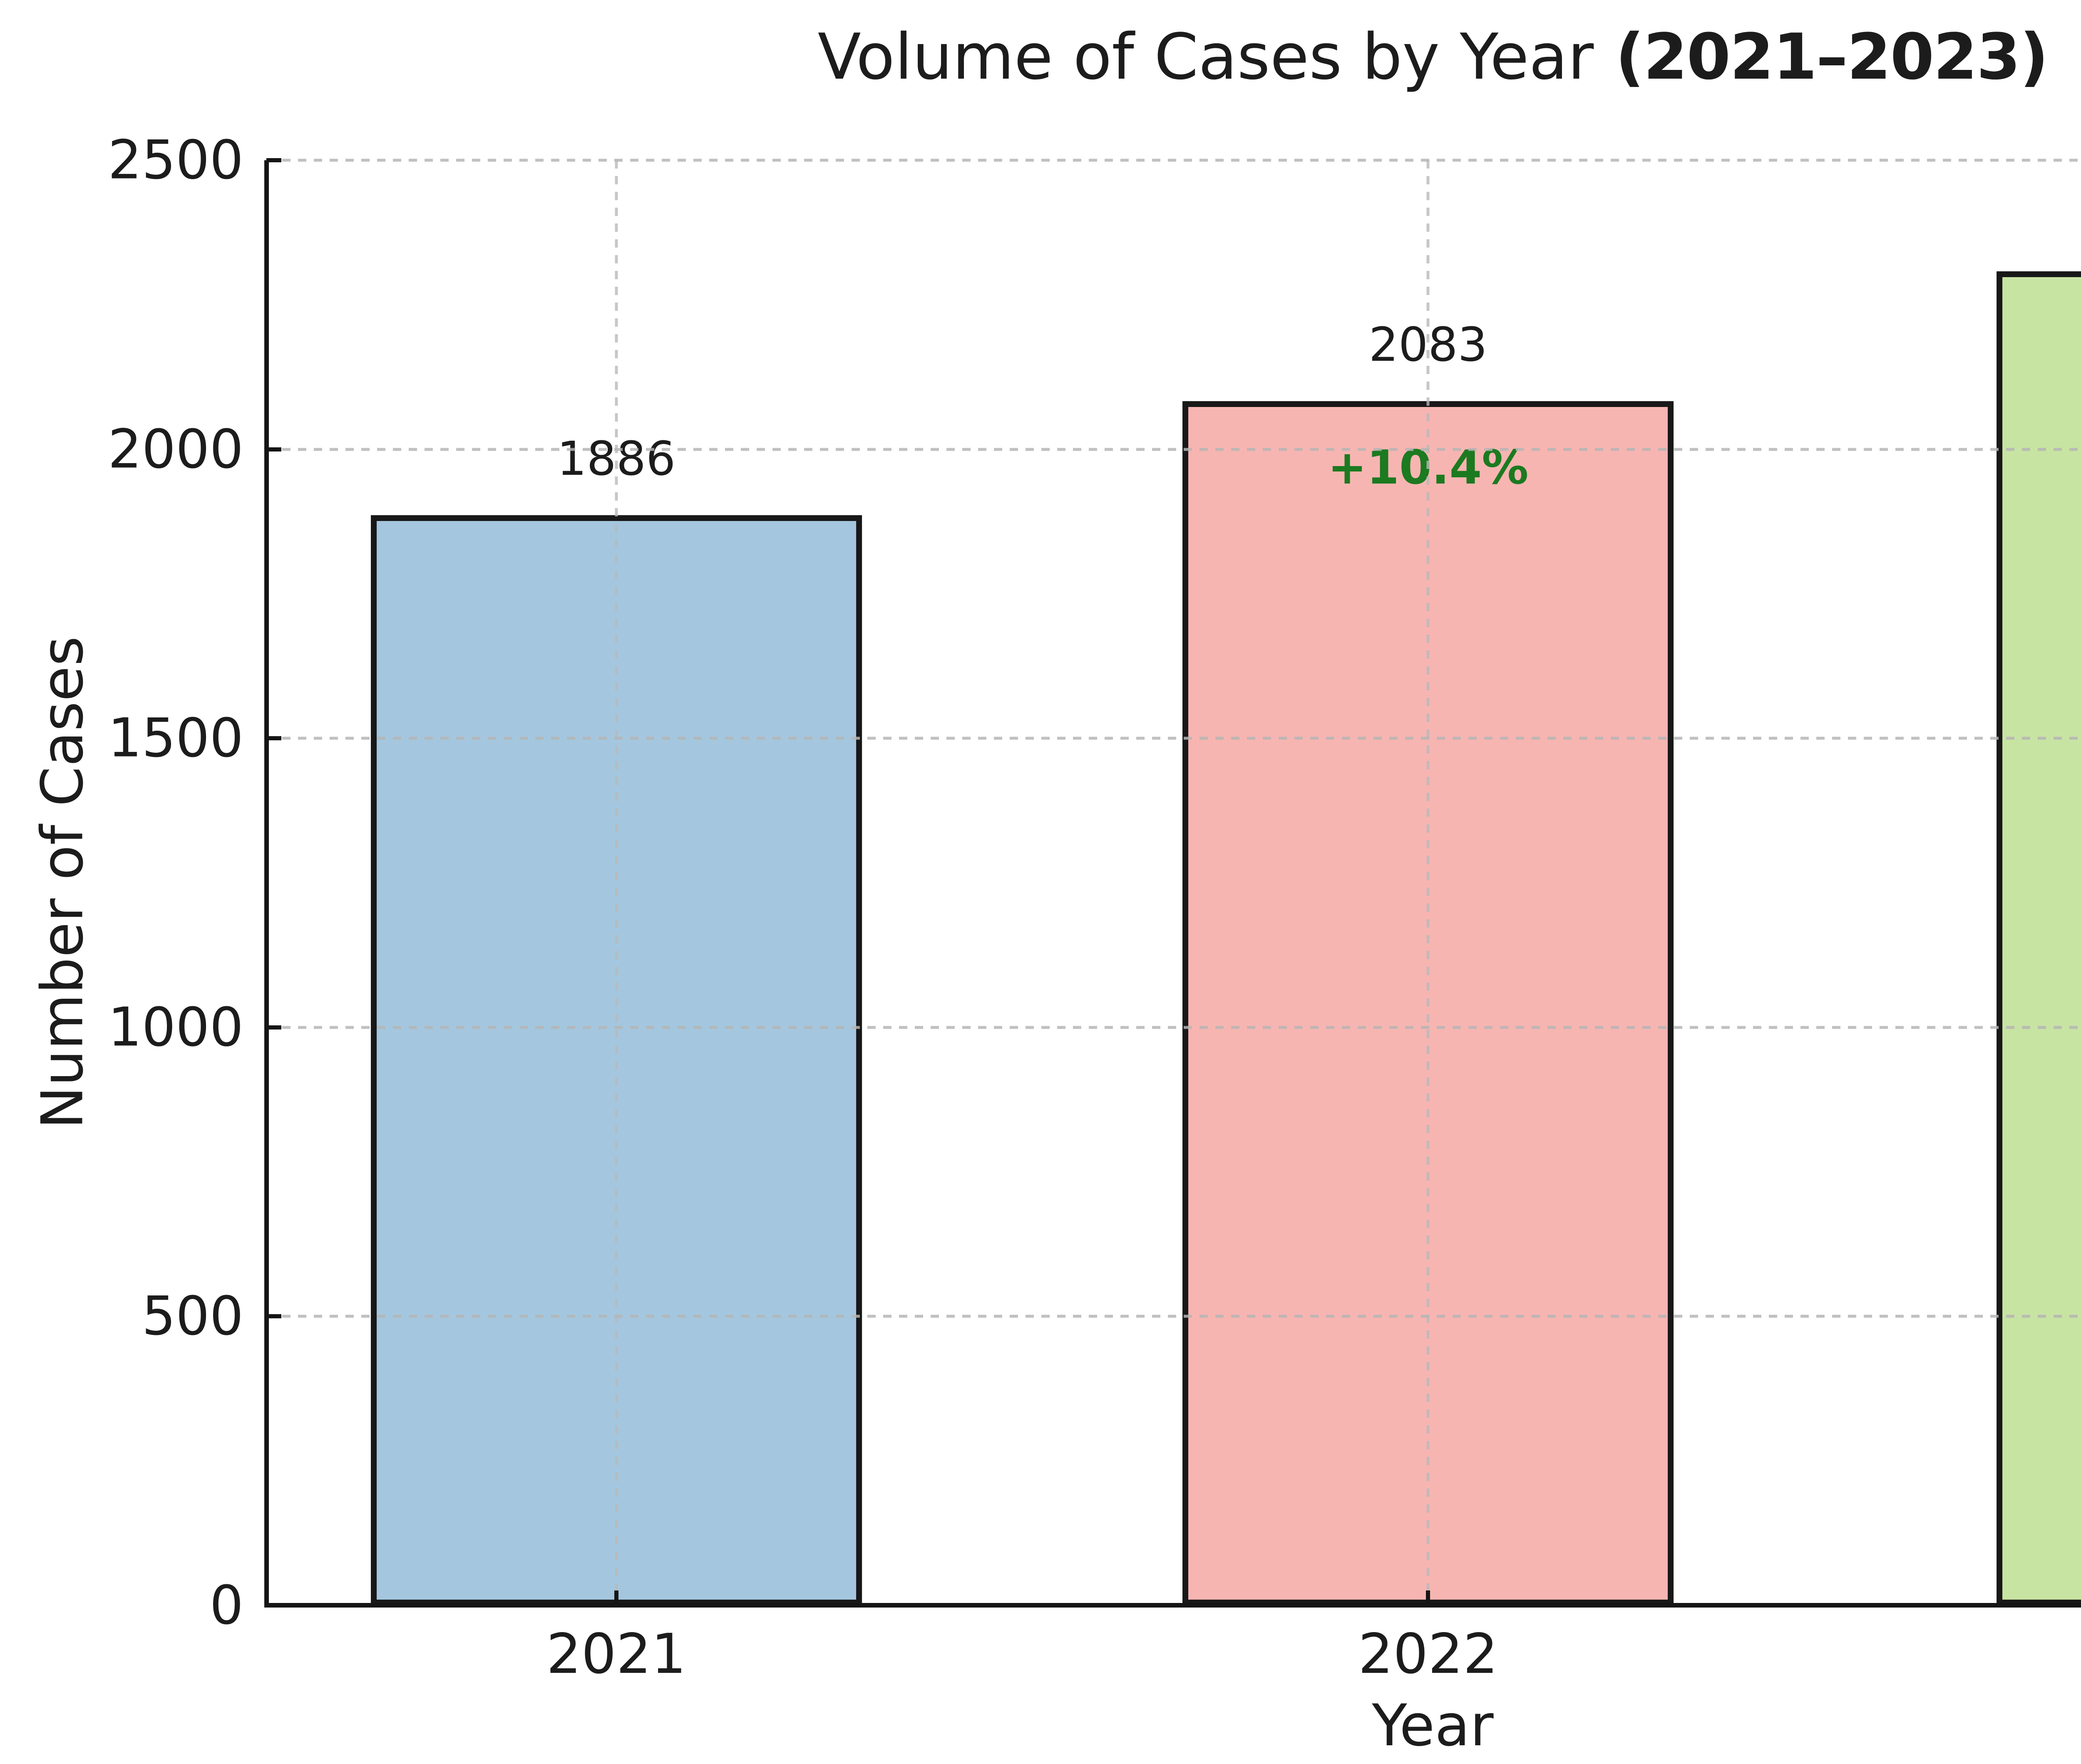 The width and height of the screenshot is (2081, 1764). Describe the element at coordinates (2039, 938) in the screenshot. I see `bar-2023` at that location.